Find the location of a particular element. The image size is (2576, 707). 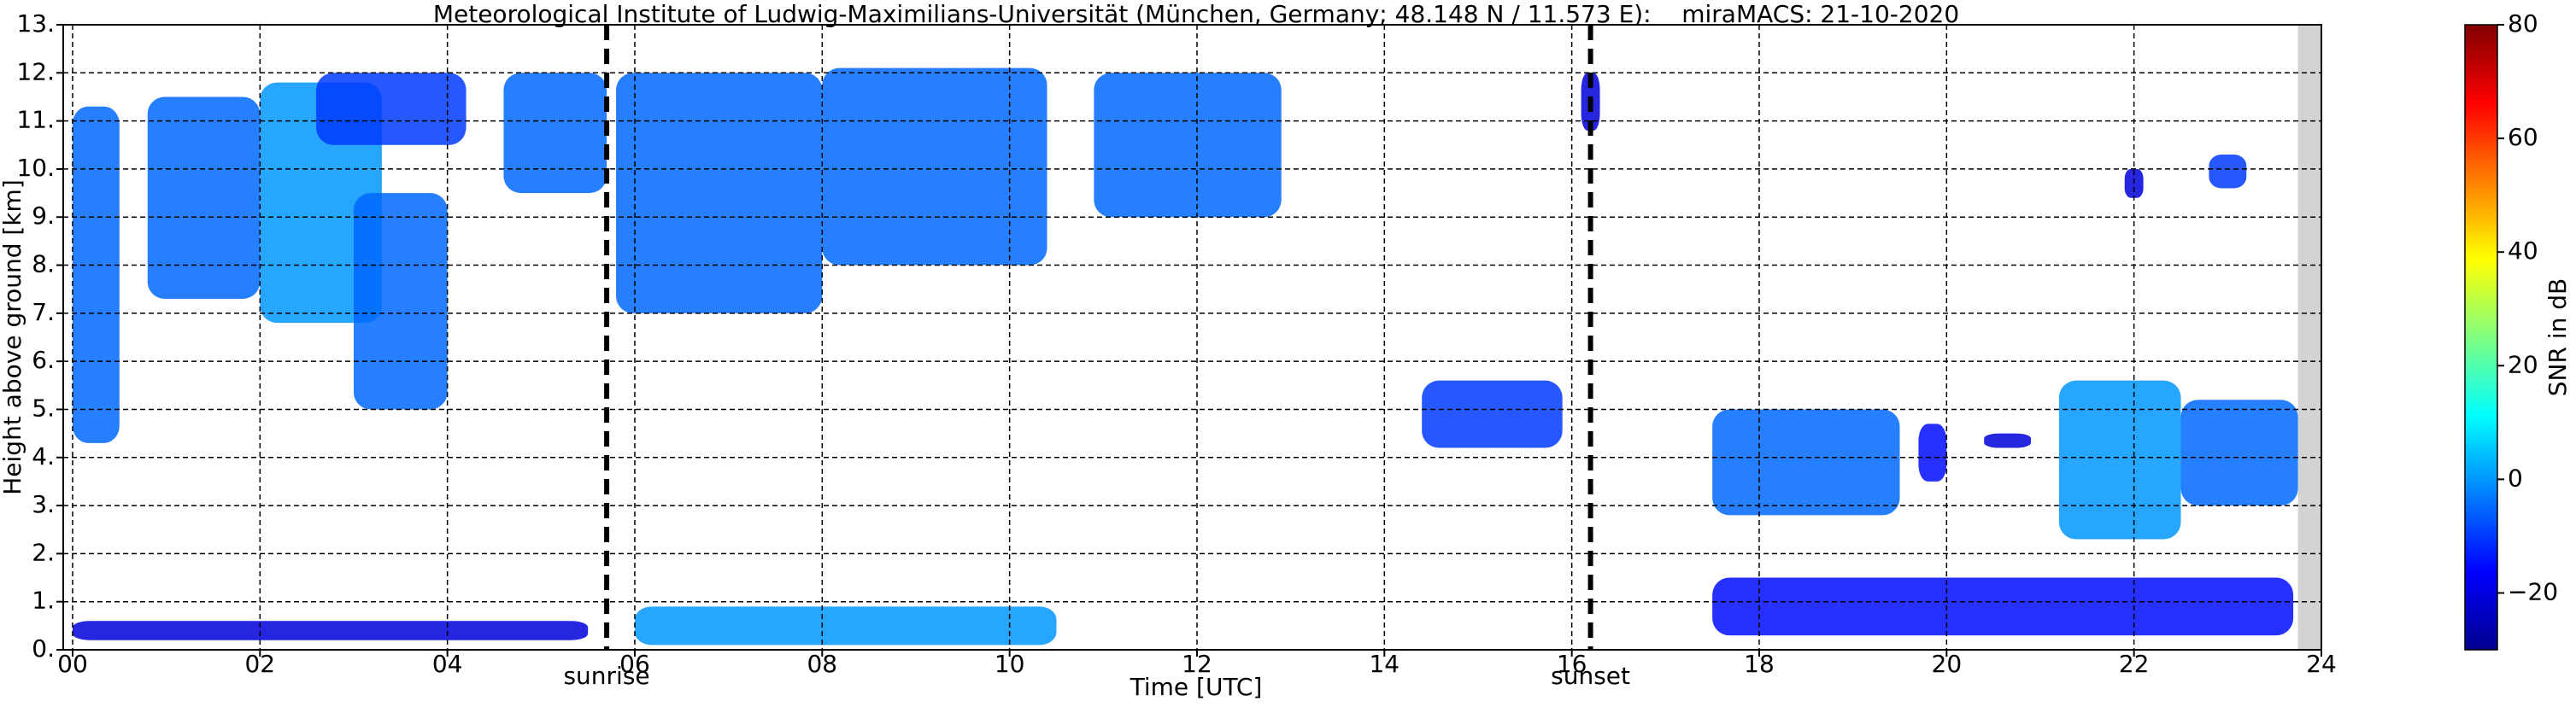

x-tick-label: 00 is located at coordinates (72, 664).